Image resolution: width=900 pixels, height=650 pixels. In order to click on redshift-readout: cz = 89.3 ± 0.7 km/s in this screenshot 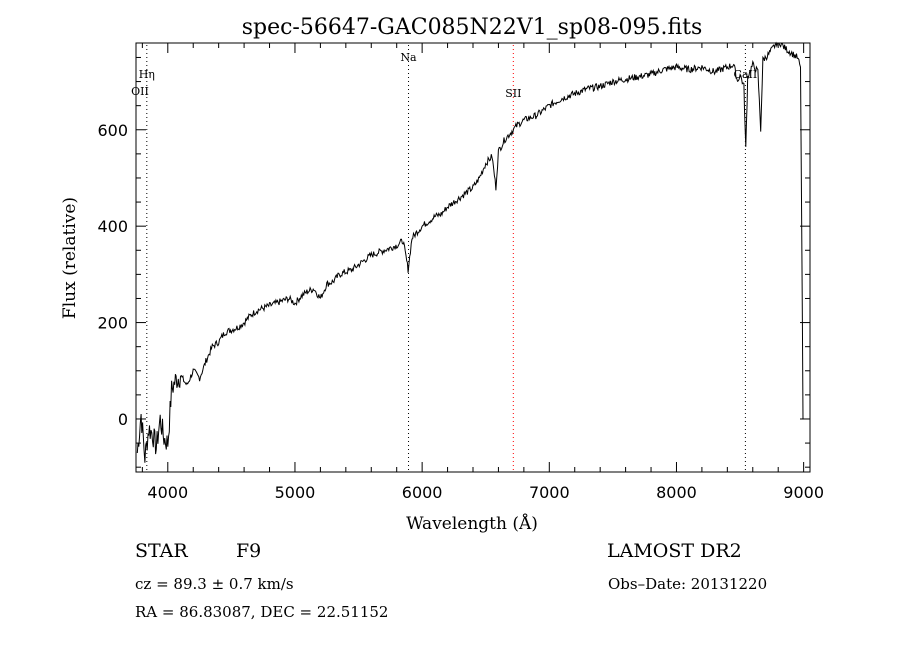, I will do `click(214, 584)`.